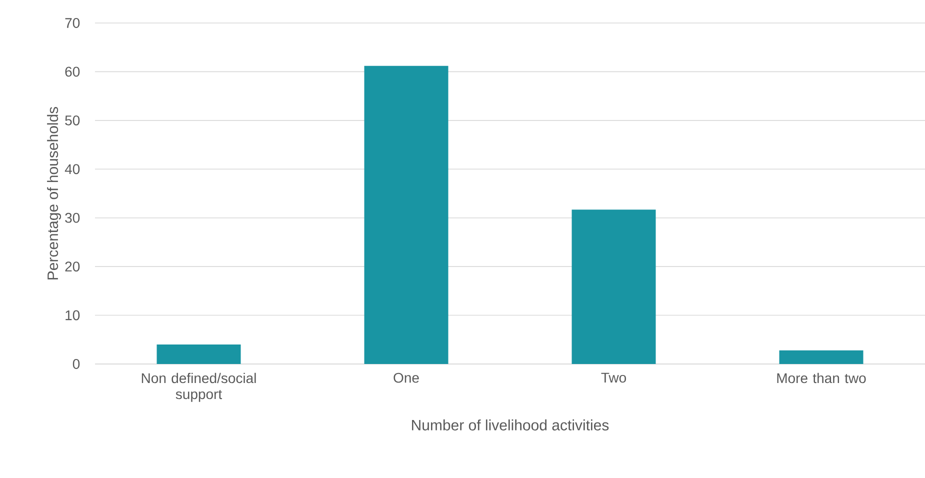 This screenshot has width=925, height=478. Describe the element at coordinates (54, 193) in the screenshot. I see `y-axis-title: Percentage of households` at that location.